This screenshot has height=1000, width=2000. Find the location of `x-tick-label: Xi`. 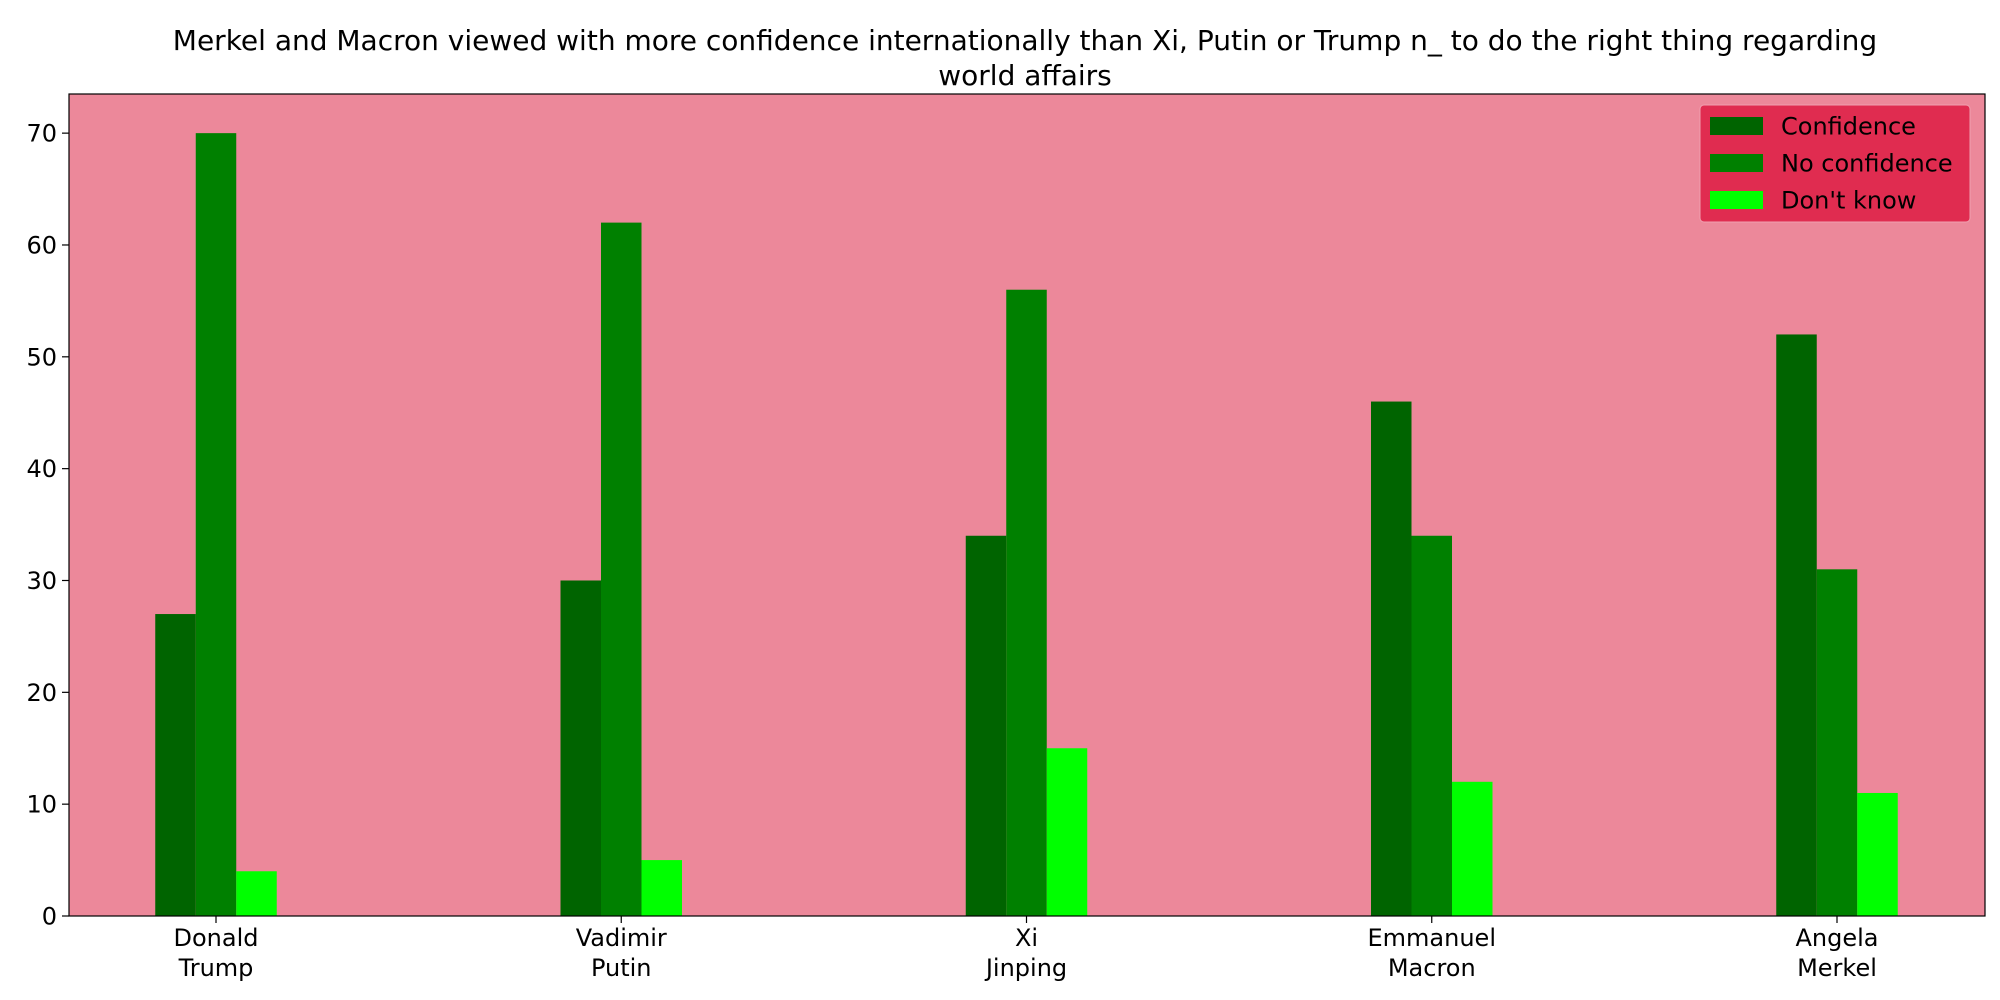

x-tick-label: Xi is located at coordinates (1026, 938).